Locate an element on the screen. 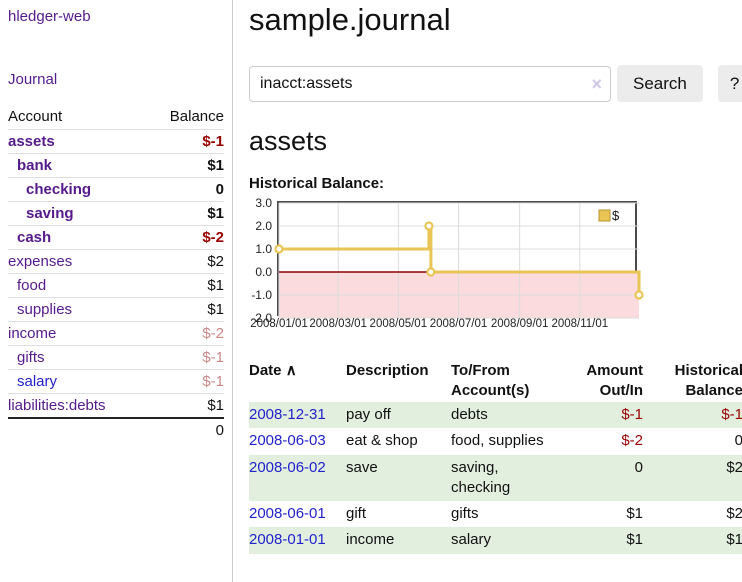 This screenshot has width=742, height=582. account-row: cash $-2 is located at coordinates (116, 237).